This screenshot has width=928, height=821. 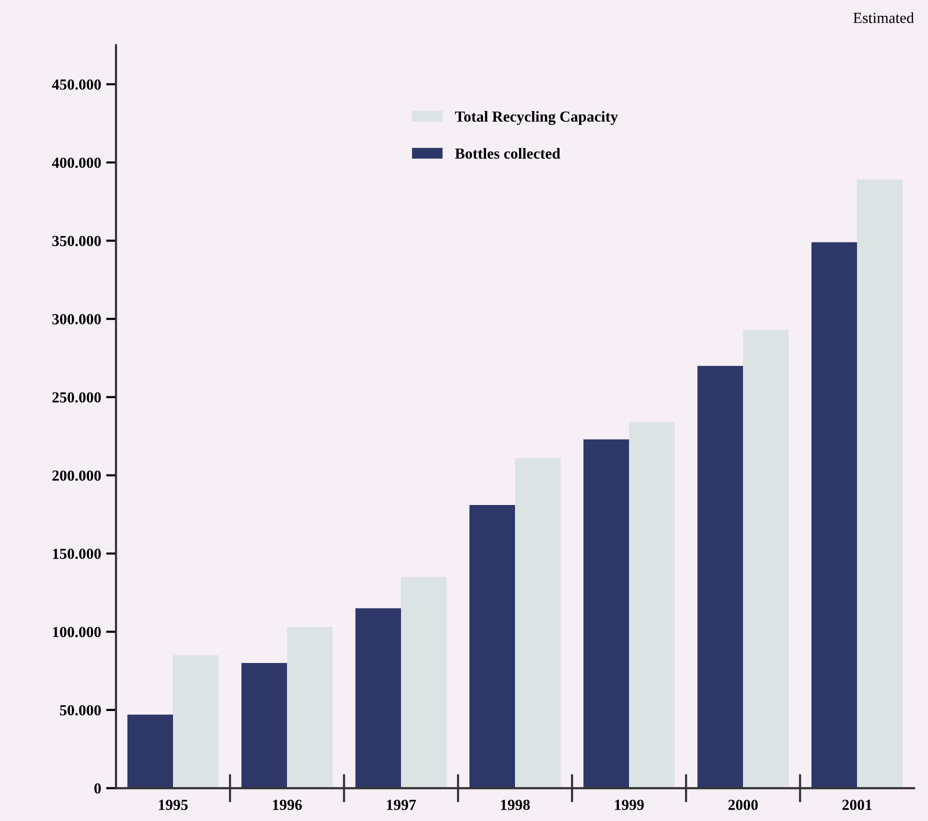 What do you see at coordinates (507, 153) in the screenshot?
I see `legend-label: Bottles collected` at bounding box center [507, 153].